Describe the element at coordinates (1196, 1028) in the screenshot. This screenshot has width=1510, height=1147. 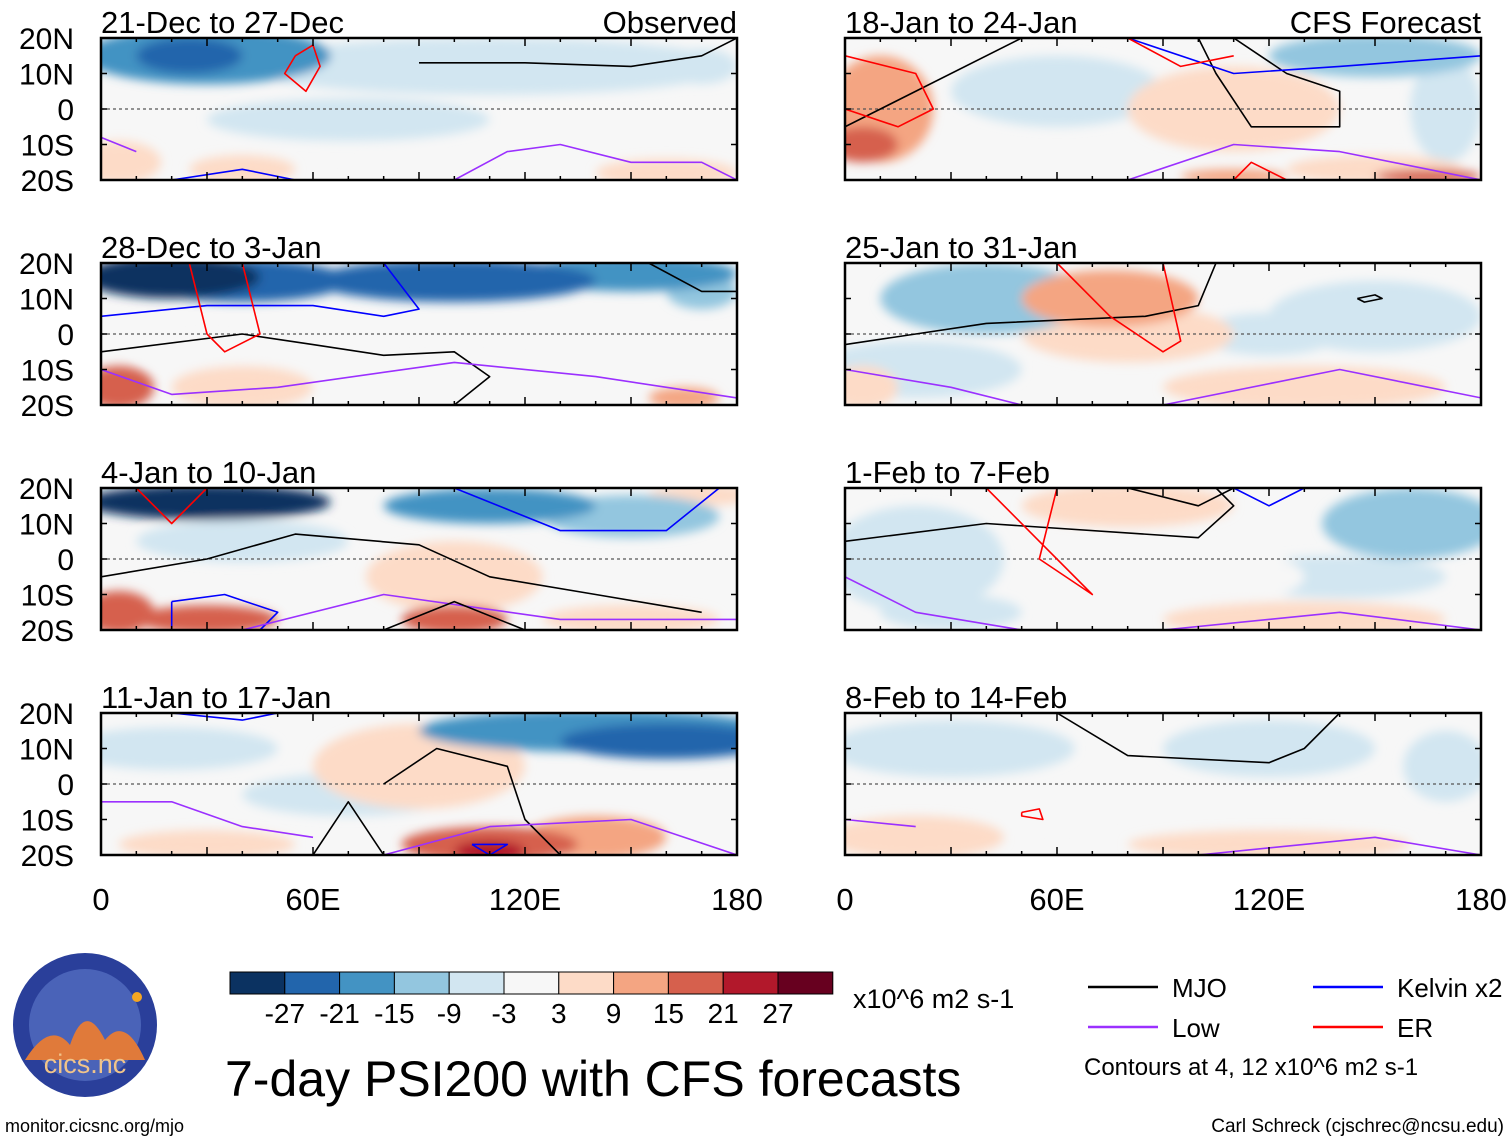
I see `legend-label: Low` at that location.